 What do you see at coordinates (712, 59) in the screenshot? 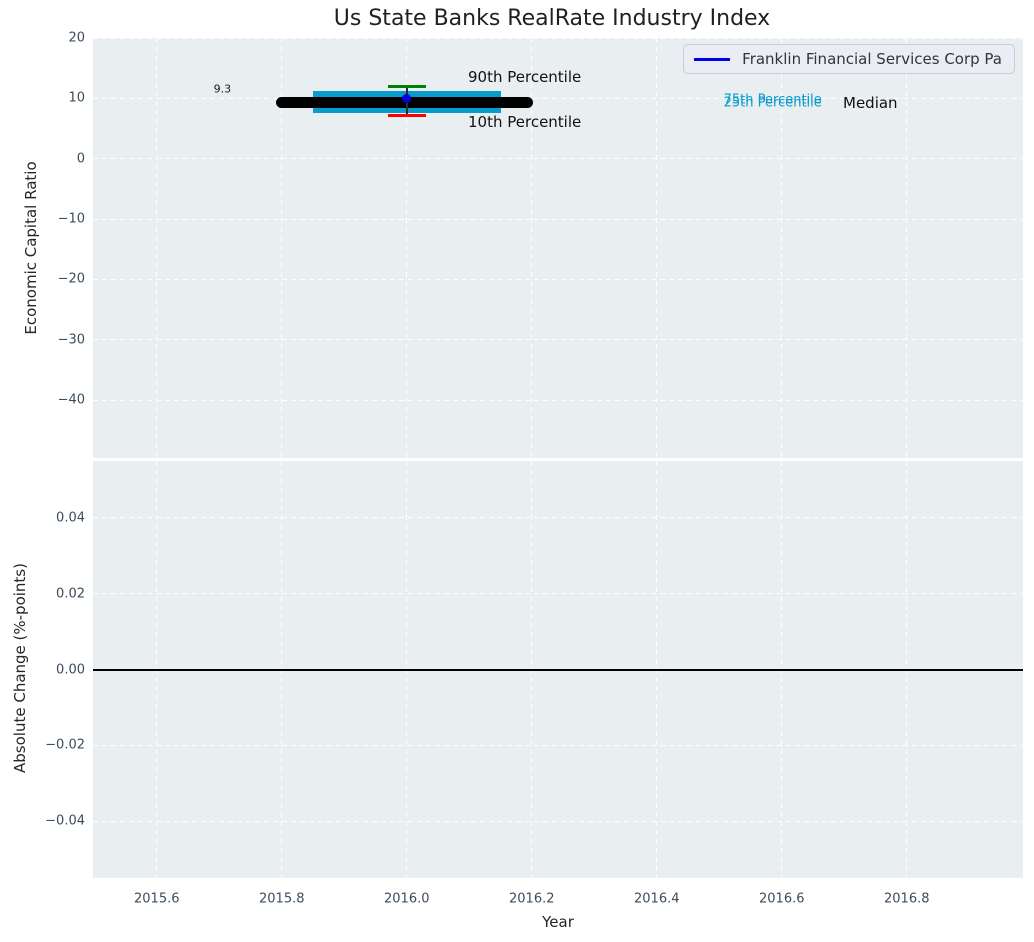
I see `legend-line-icon` at bounding box center [712, 59].